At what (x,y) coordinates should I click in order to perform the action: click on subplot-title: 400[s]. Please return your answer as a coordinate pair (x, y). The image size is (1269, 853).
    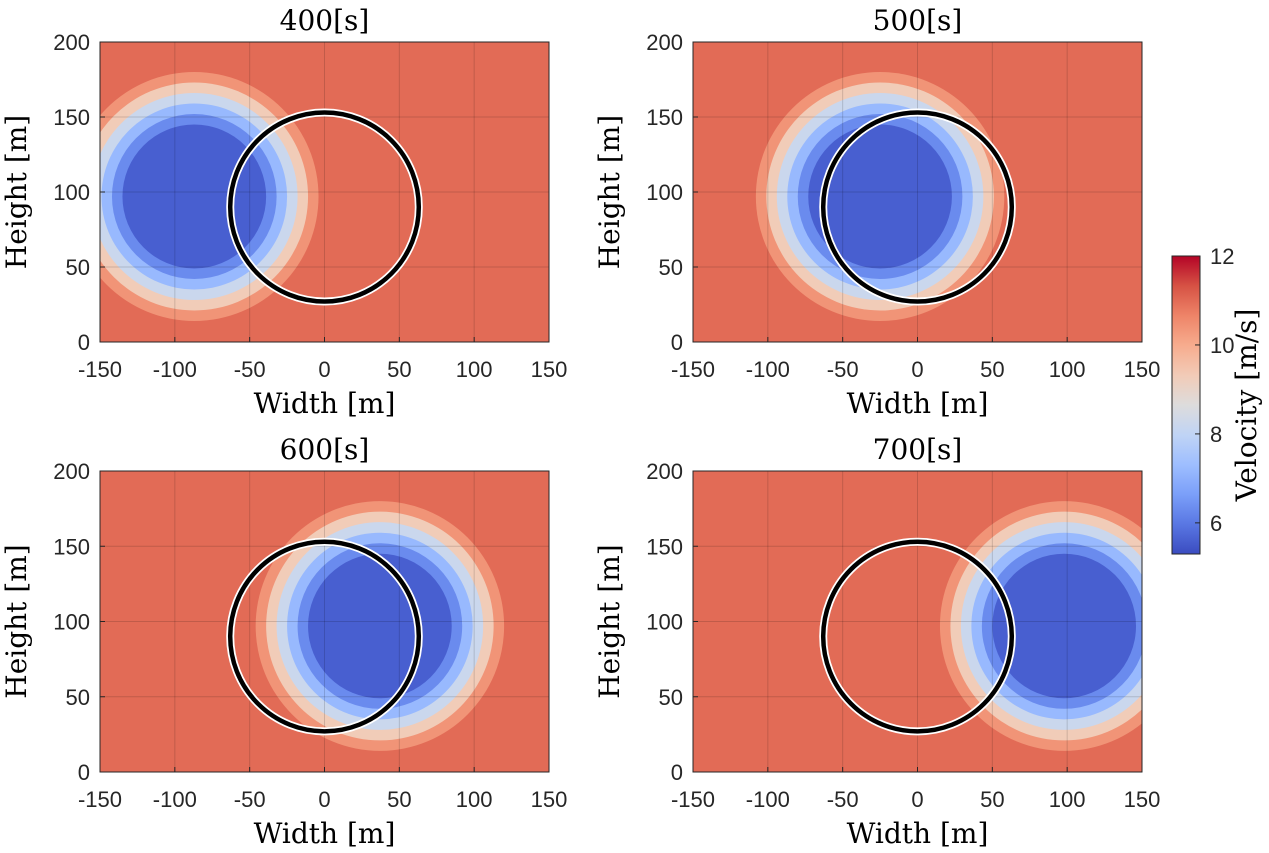
    Looking at the image, I should click on (325, 20).